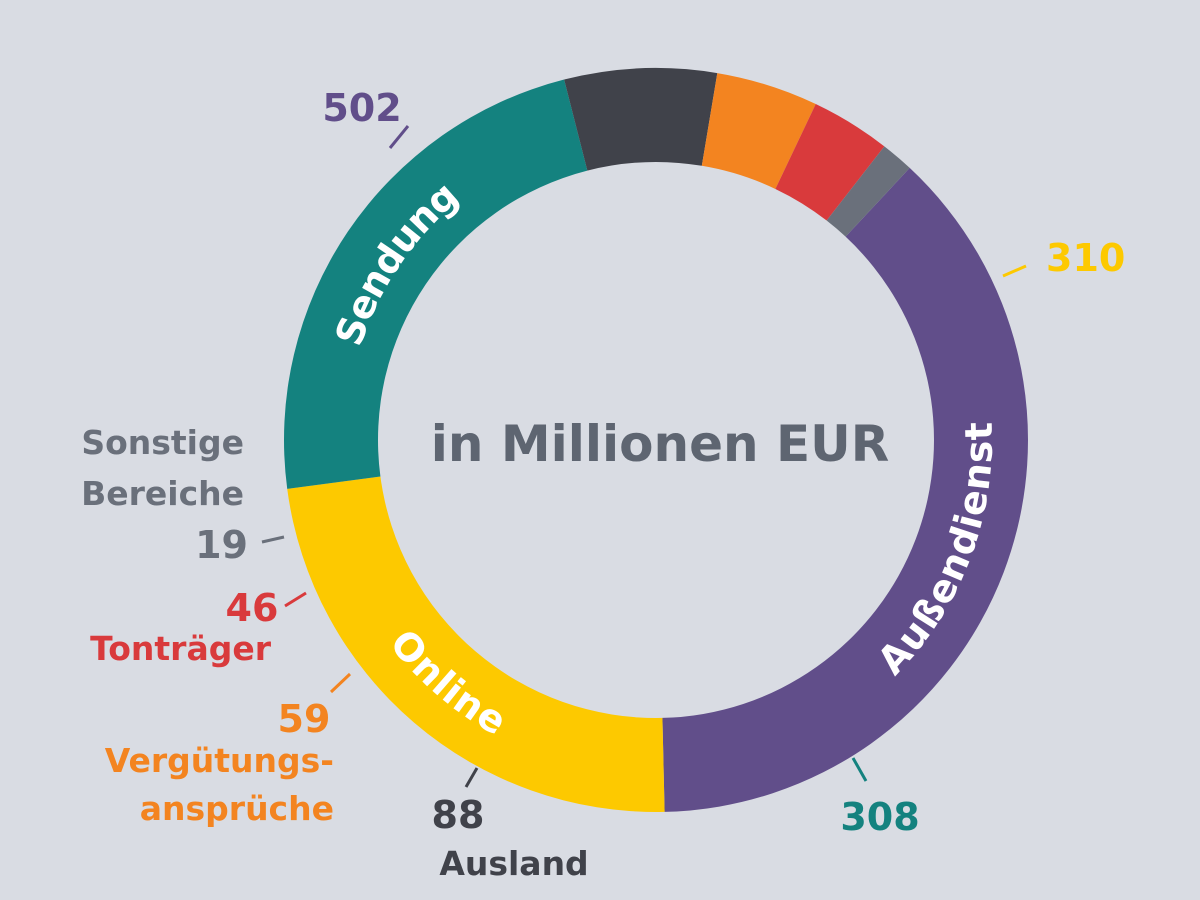  What do you see at coordinates (1014, 271) in the screenshot?
I see `leader-line-online` at bounding box center [1014, 271].